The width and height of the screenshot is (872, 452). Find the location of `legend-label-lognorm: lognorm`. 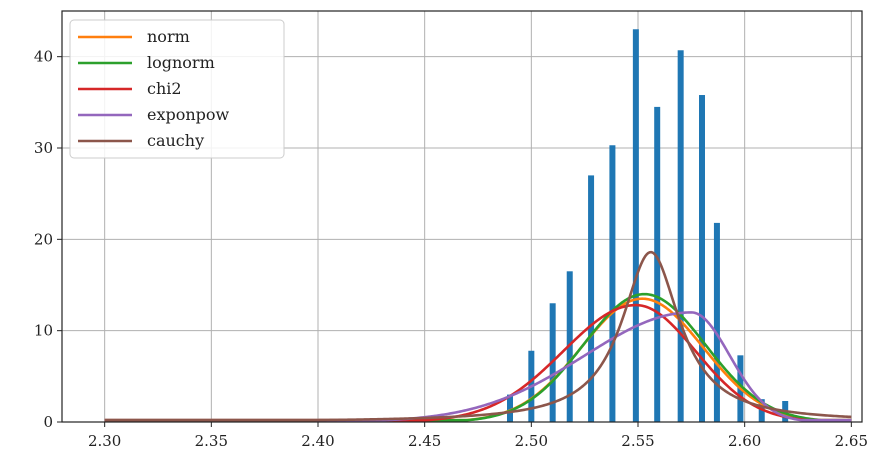

legend-label-lognorm: lognorm is located at coordinates (181, 62).